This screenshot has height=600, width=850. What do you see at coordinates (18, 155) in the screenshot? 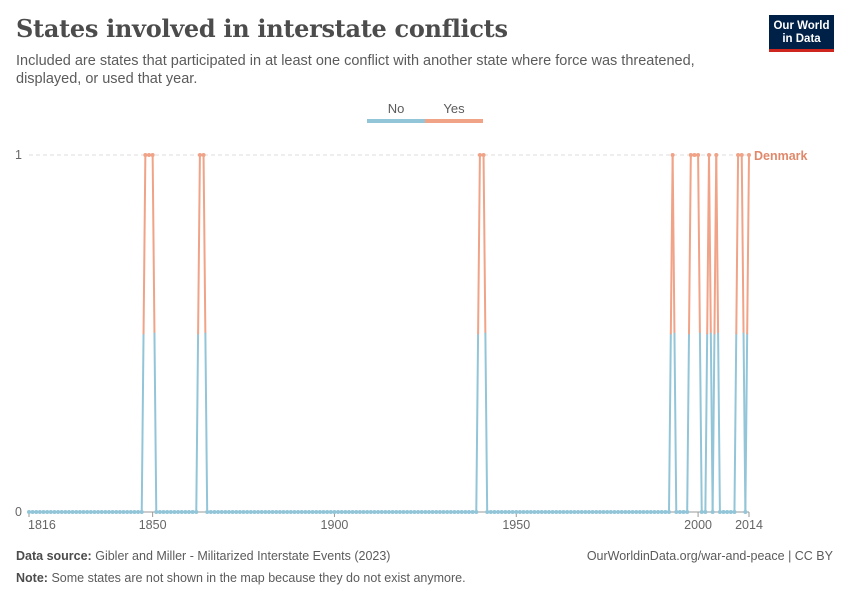
I see `y-tick-label: 1` at bounding box center [18, 155].